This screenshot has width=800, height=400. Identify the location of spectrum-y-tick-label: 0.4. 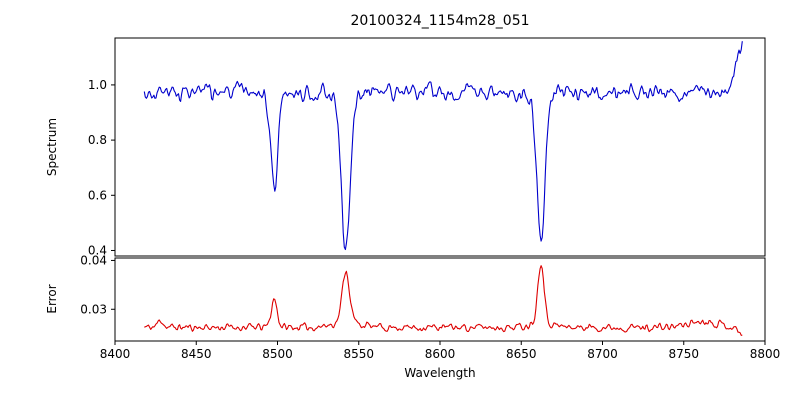
(97, 250).